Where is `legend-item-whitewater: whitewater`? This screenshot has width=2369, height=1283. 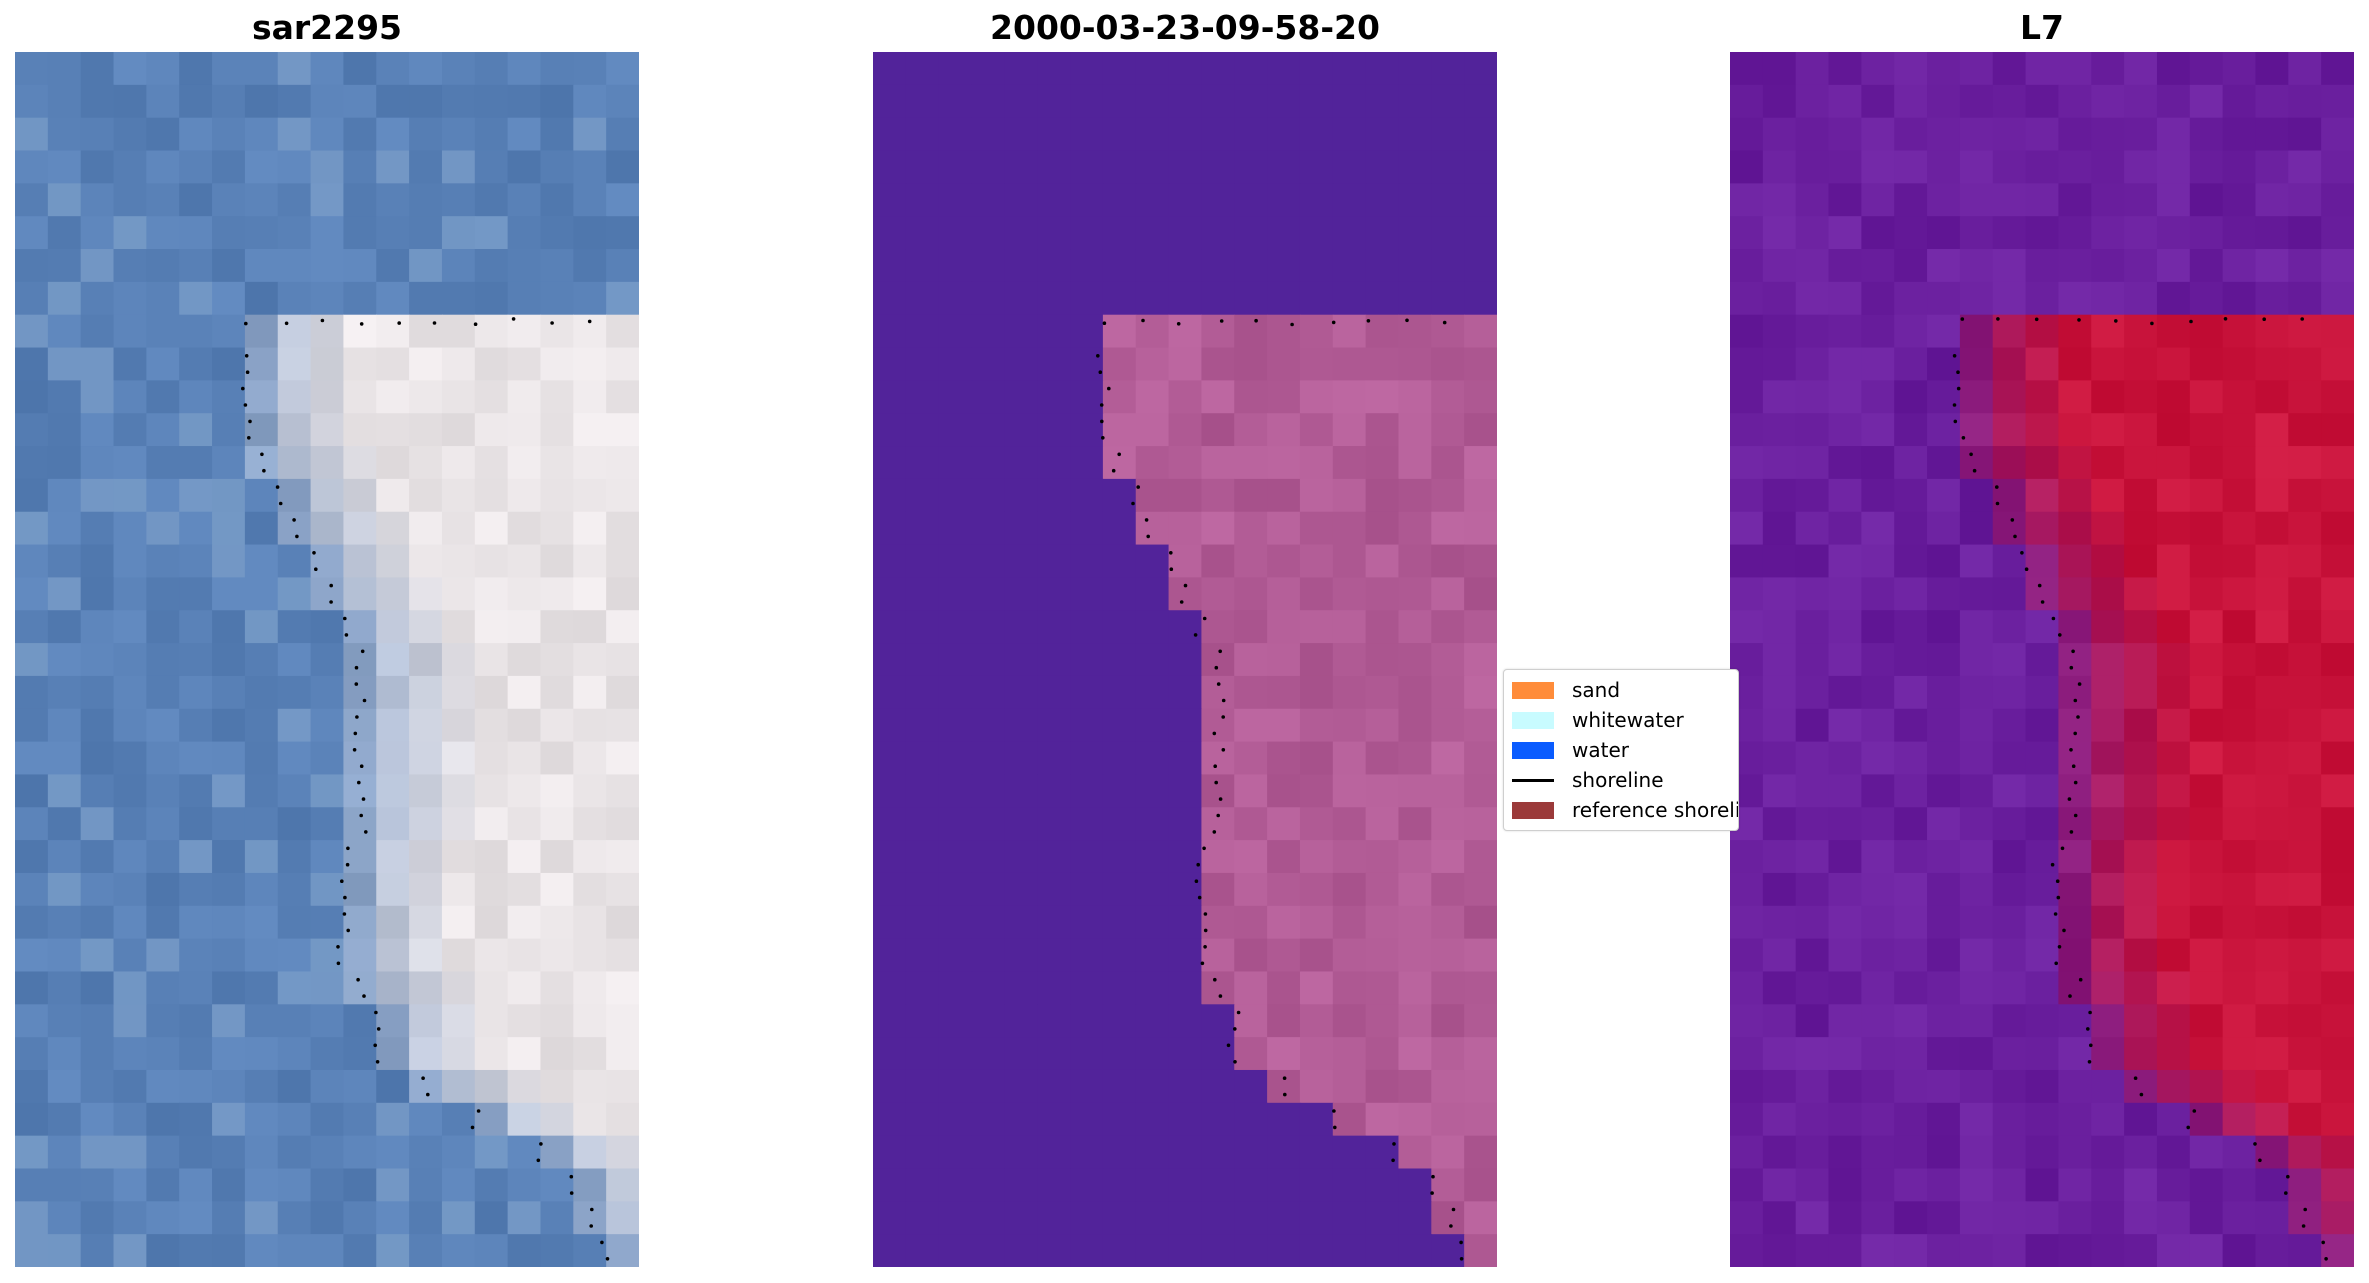 legend-item-whitewater: whitewater is located at coordinates (1598, 720).